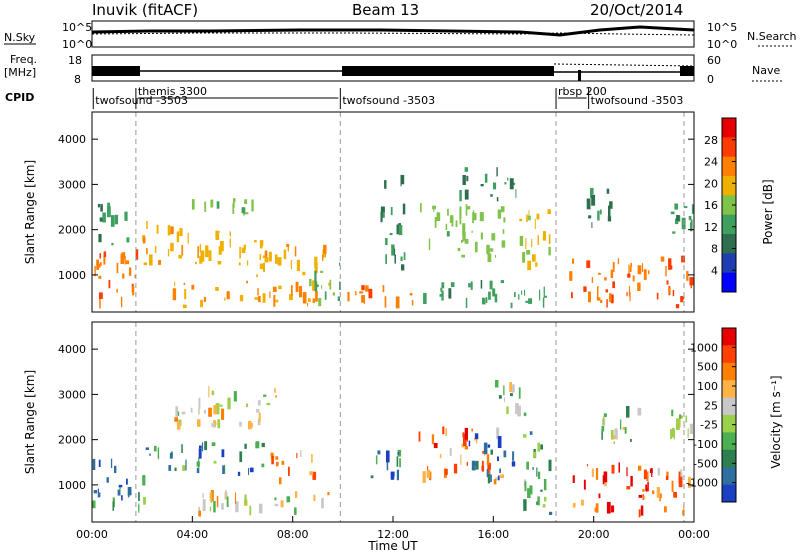 This screenshot has width=800, height=558. Describe the element at coordinates (702, 483) in the screenshot. I see `colorbar-tick-label: -1000` at that location.